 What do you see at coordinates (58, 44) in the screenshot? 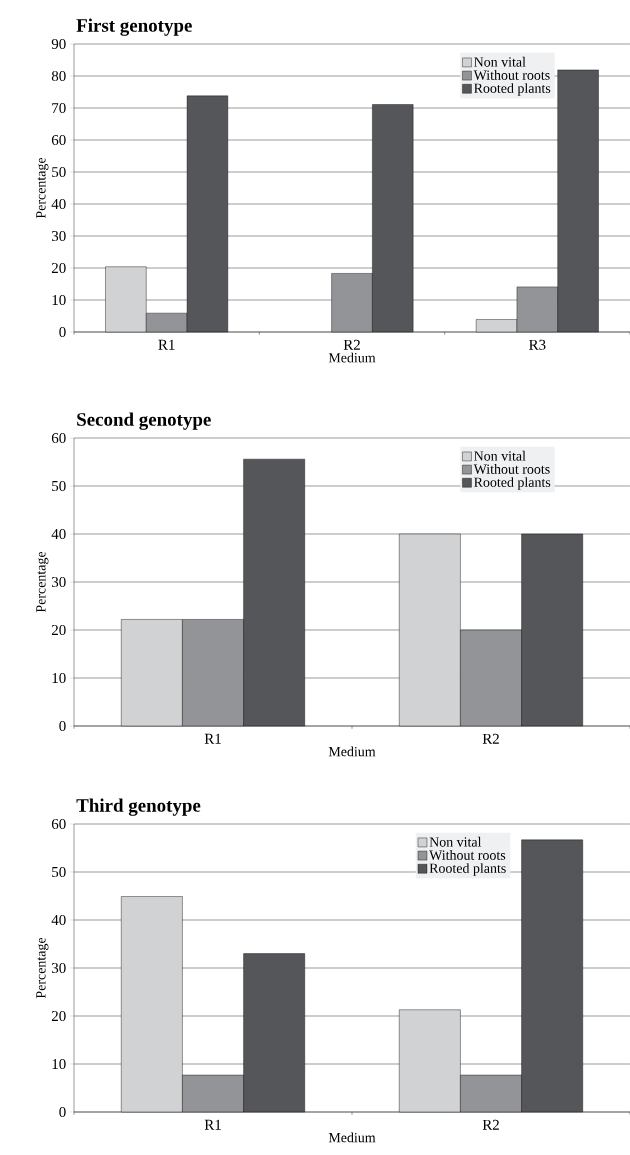
I see `y-tick-label: 90` at bounding box center [58, 44].